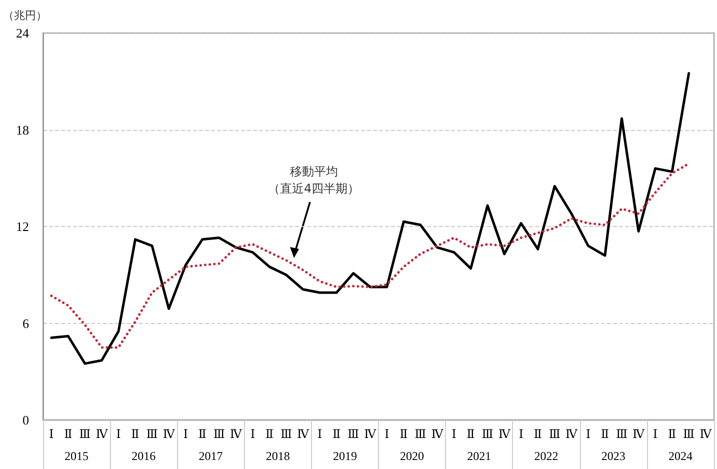  Describe the element at coordinates (680, 456) in the screenshot. I see `text: 2024` at that location.